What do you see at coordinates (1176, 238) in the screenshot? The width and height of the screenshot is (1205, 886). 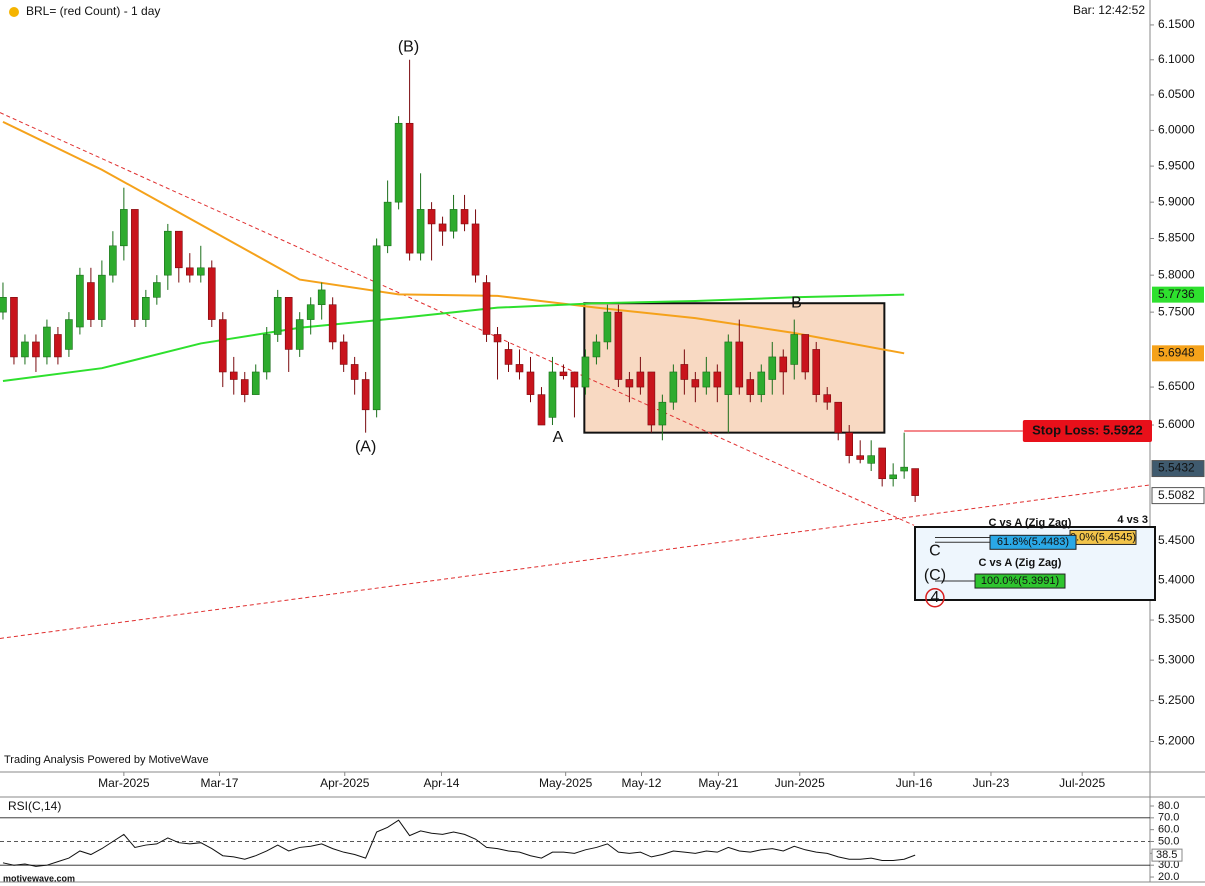 I see `y-tick-label: 5.8500` at bounding box center [1176, 238].